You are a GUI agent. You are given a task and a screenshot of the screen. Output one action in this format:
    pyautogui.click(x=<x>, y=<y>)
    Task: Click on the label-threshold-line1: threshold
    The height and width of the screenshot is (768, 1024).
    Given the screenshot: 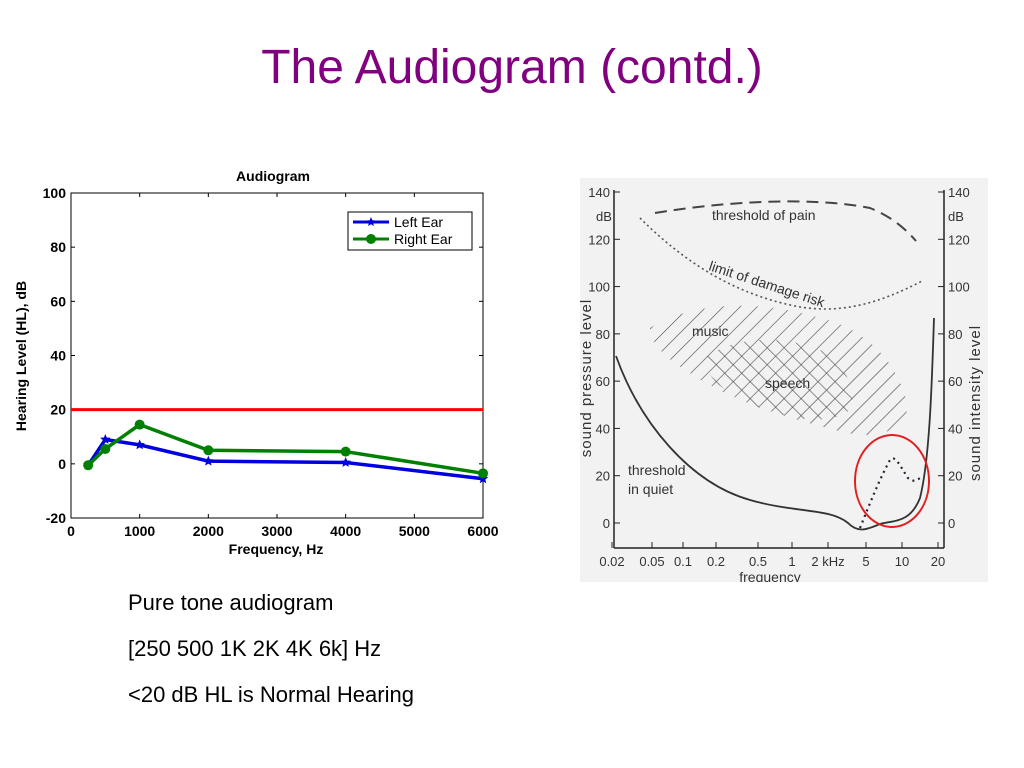 What is the action you would take?
    pyautogui.click(x=657, y=470)
    